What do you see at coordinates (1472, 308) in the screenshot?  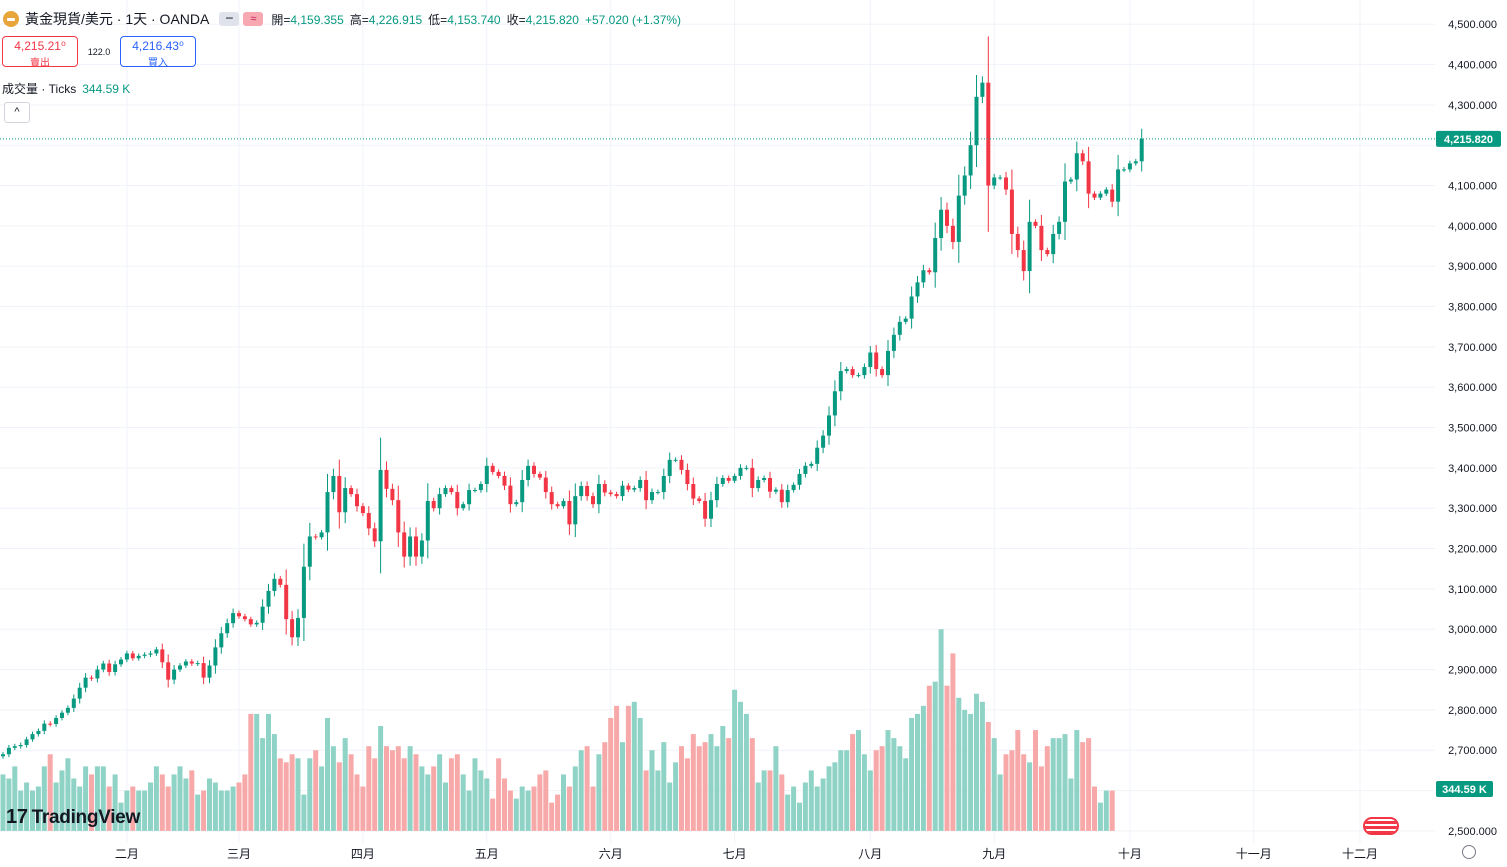 I see `price-tick-label: 3,800.000` at bounding box center [1472, 308].